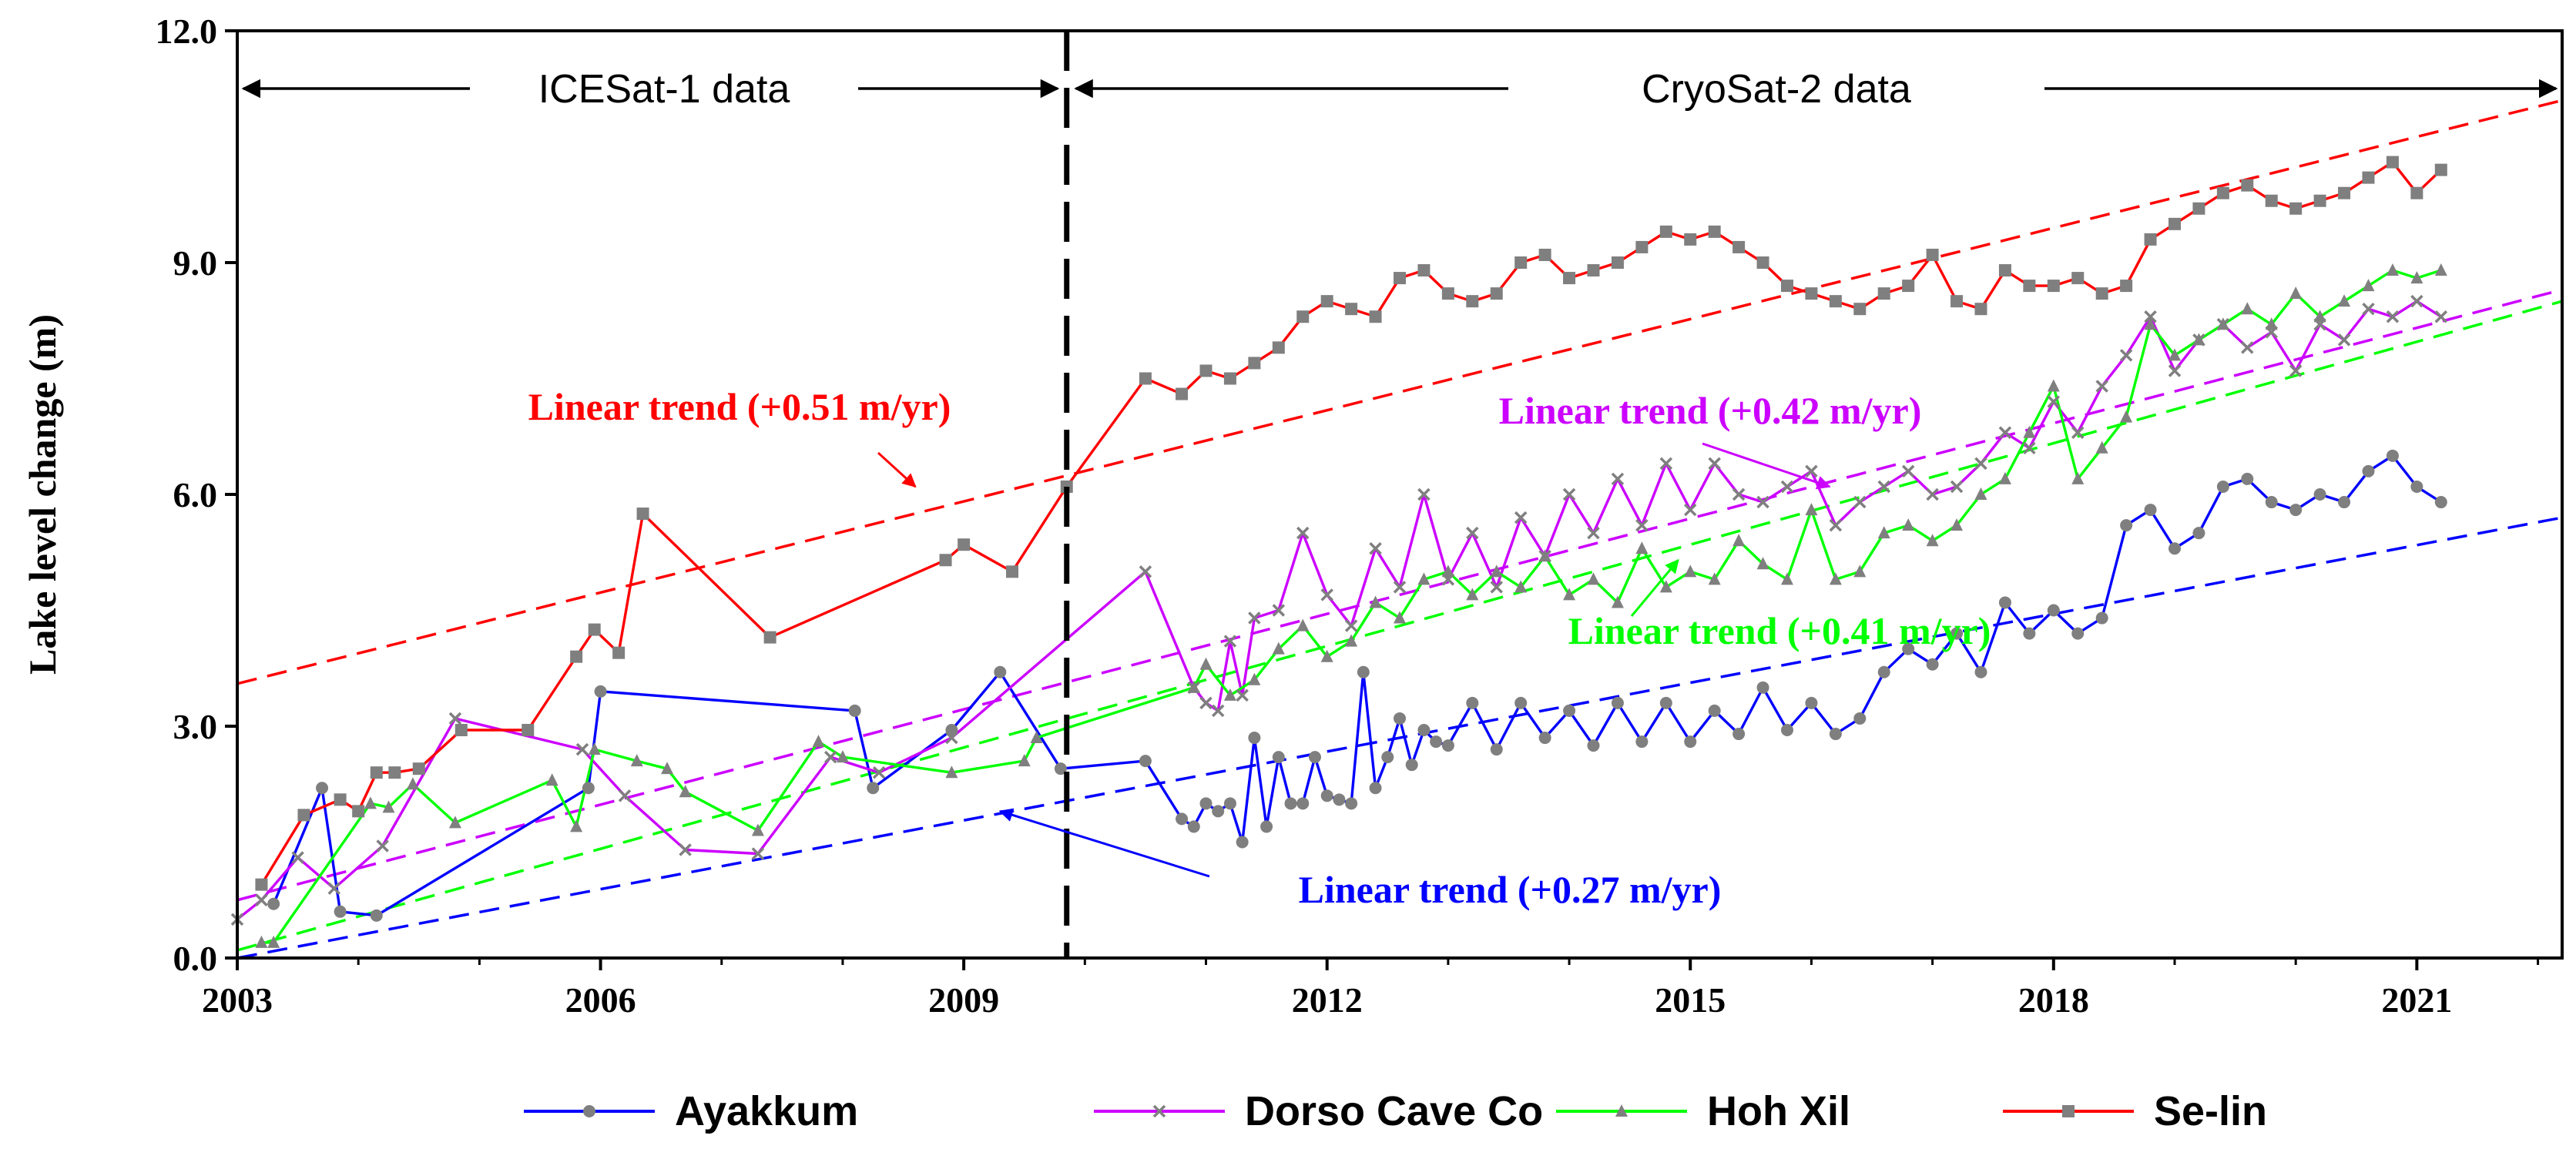  Describe the element at coordinates (187, 31) in the screenshot. I see `y-tick-label: 12.0` at that location.